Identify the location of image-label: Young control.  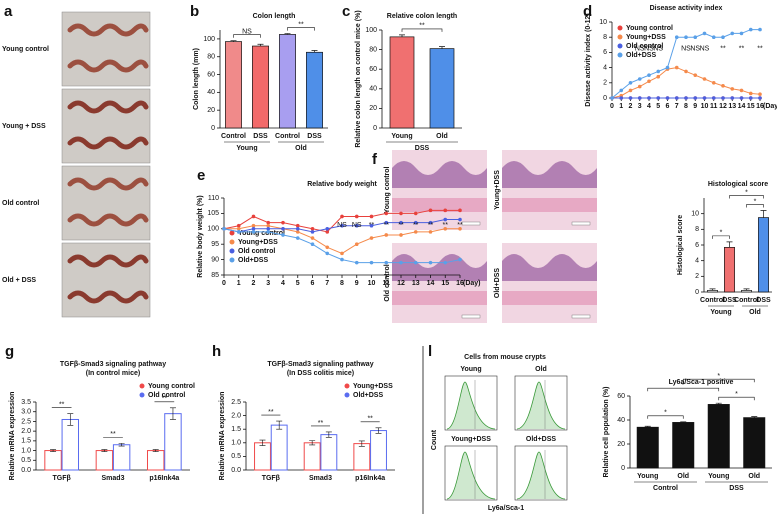
(387, 189).